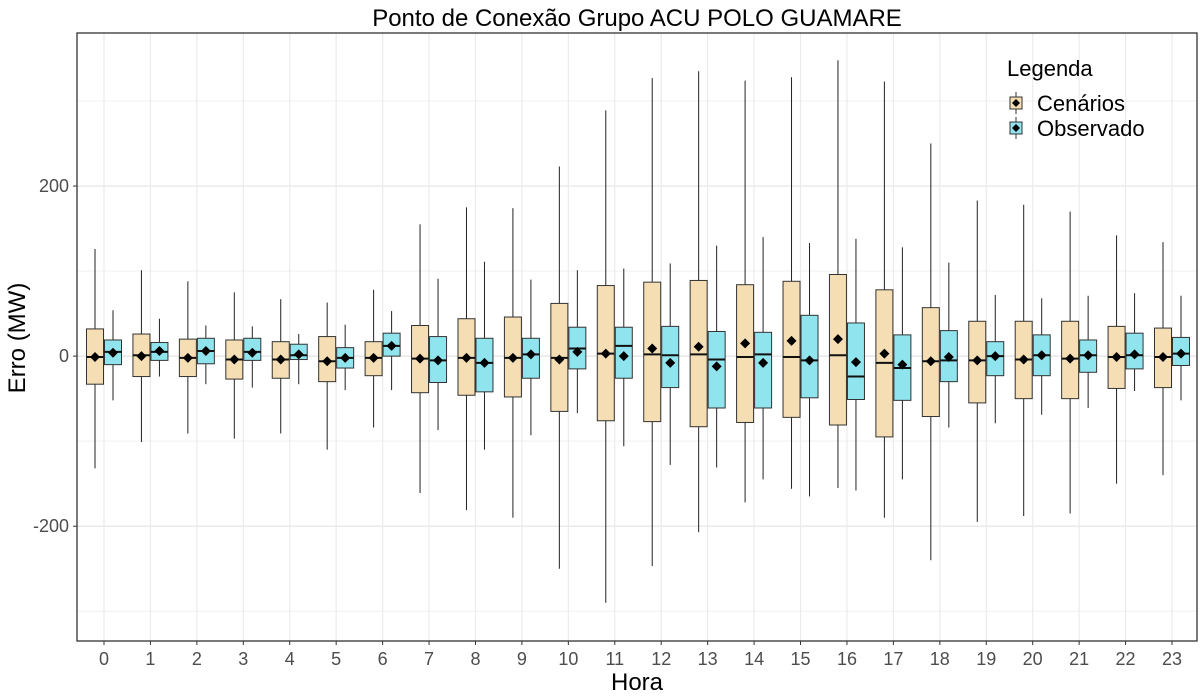  Describe the element at coordinates (1050, 68) in the screenshot. I see `legend-title: Legenda` at that location.